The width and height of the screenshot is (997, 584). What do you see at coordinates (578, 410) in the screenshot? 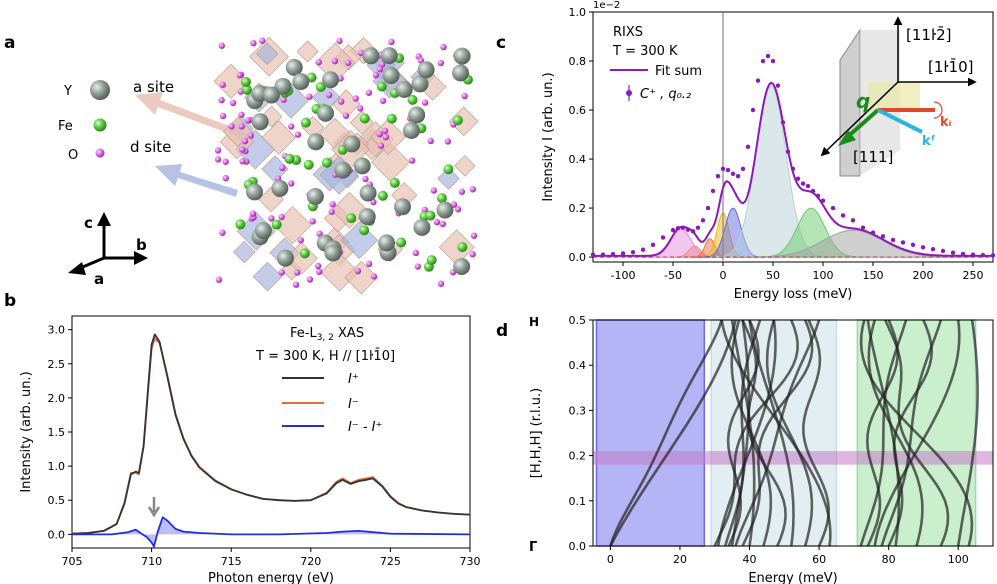
I see `dispersion-ytick-label: 0.3` at bounding box center [578, 410].